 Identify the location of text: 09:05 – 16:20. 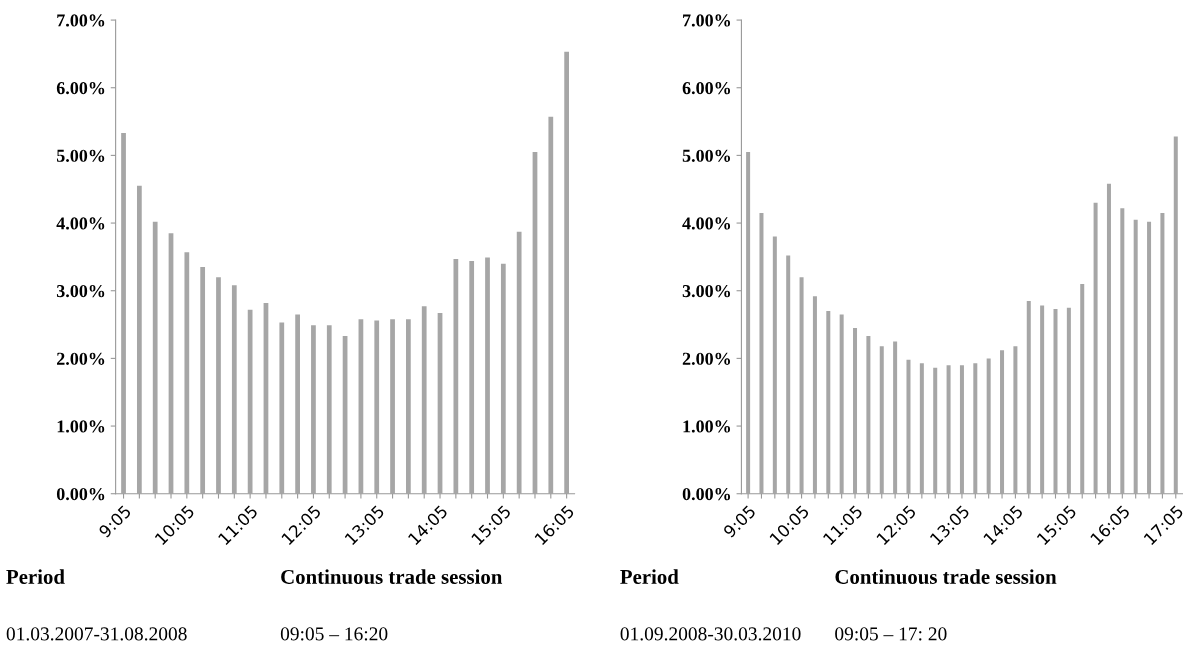
(334, 634).